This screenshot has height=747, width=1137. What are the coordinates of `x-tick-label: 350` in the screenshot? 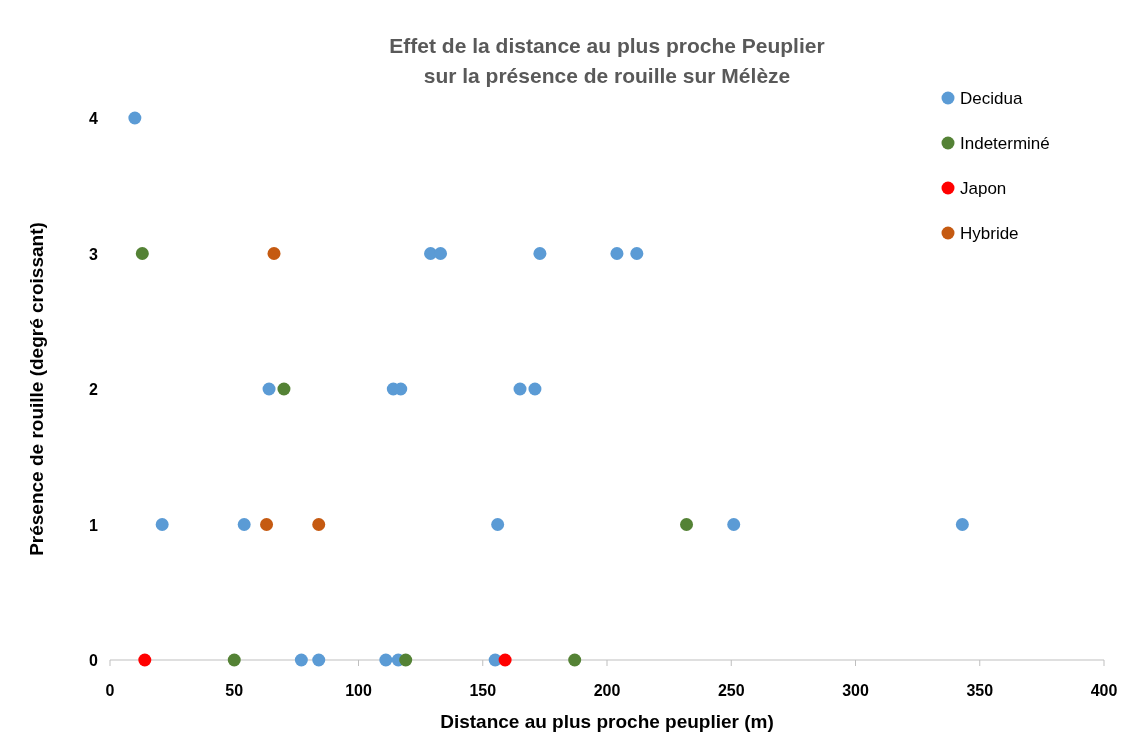 It's located at (980, 690).